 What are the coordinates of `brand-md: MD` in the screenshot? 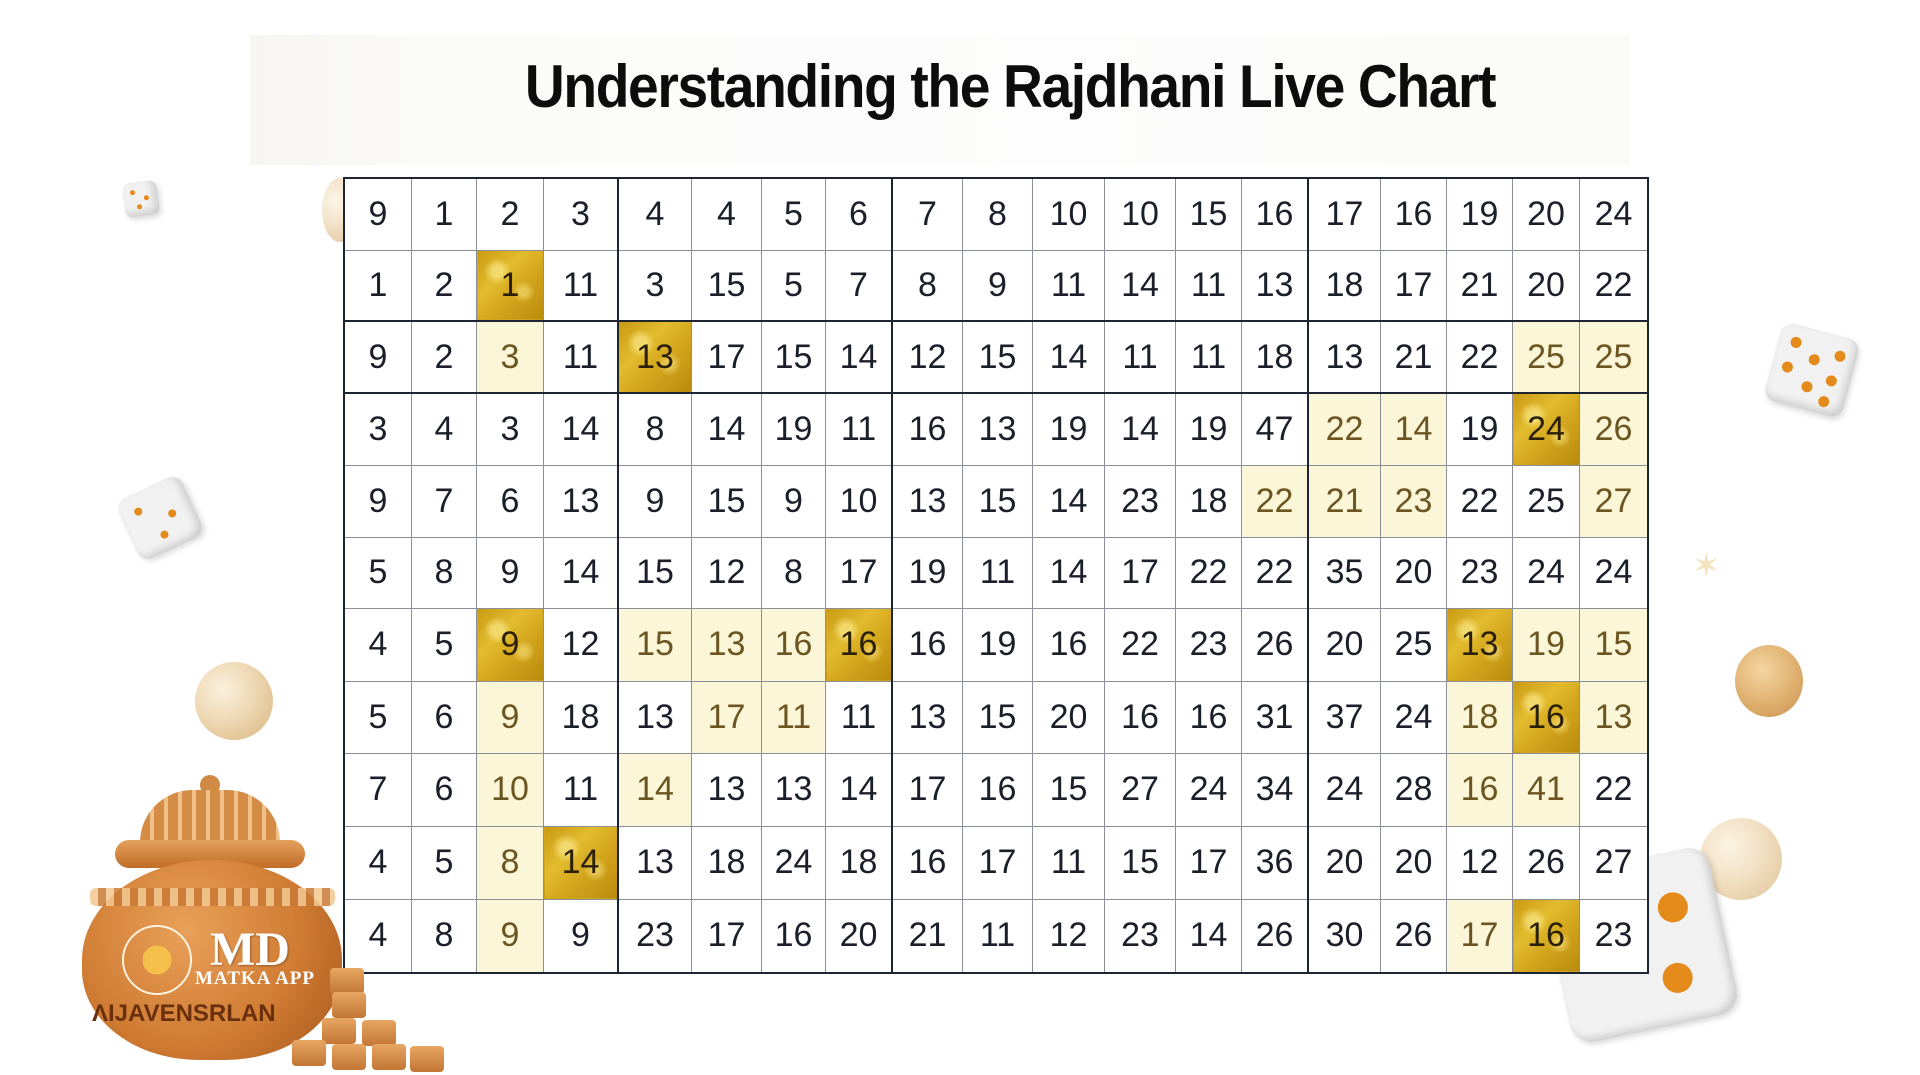 It's located at (250, 949).